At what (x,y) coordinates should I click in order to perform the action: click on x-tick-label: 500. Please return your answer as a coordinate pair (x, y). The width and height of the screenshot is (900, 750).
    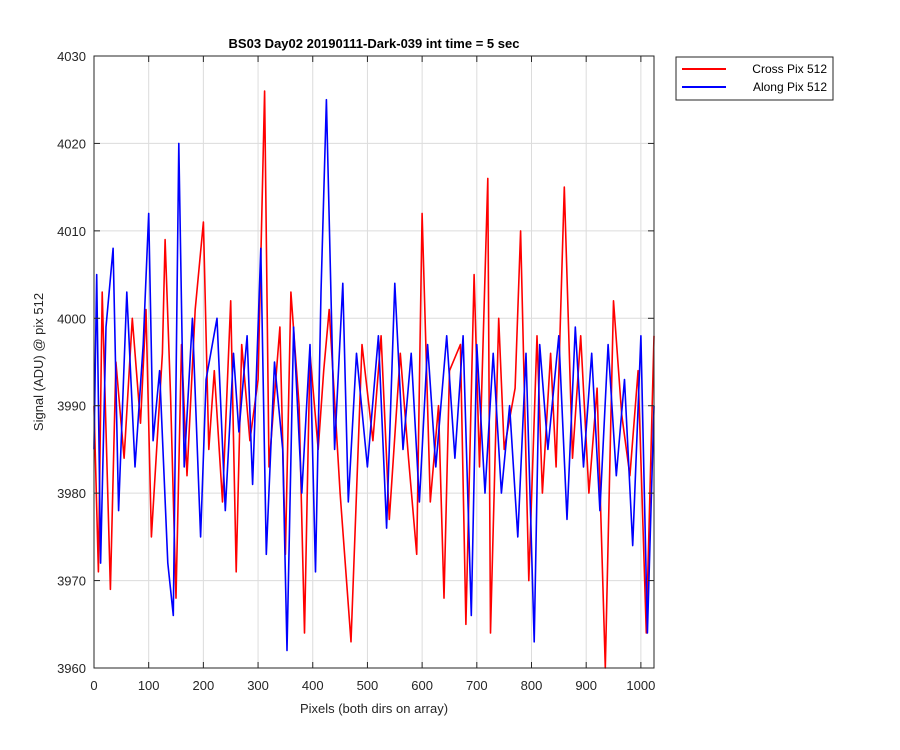
    Looking at the image, I should click on (368, 685).